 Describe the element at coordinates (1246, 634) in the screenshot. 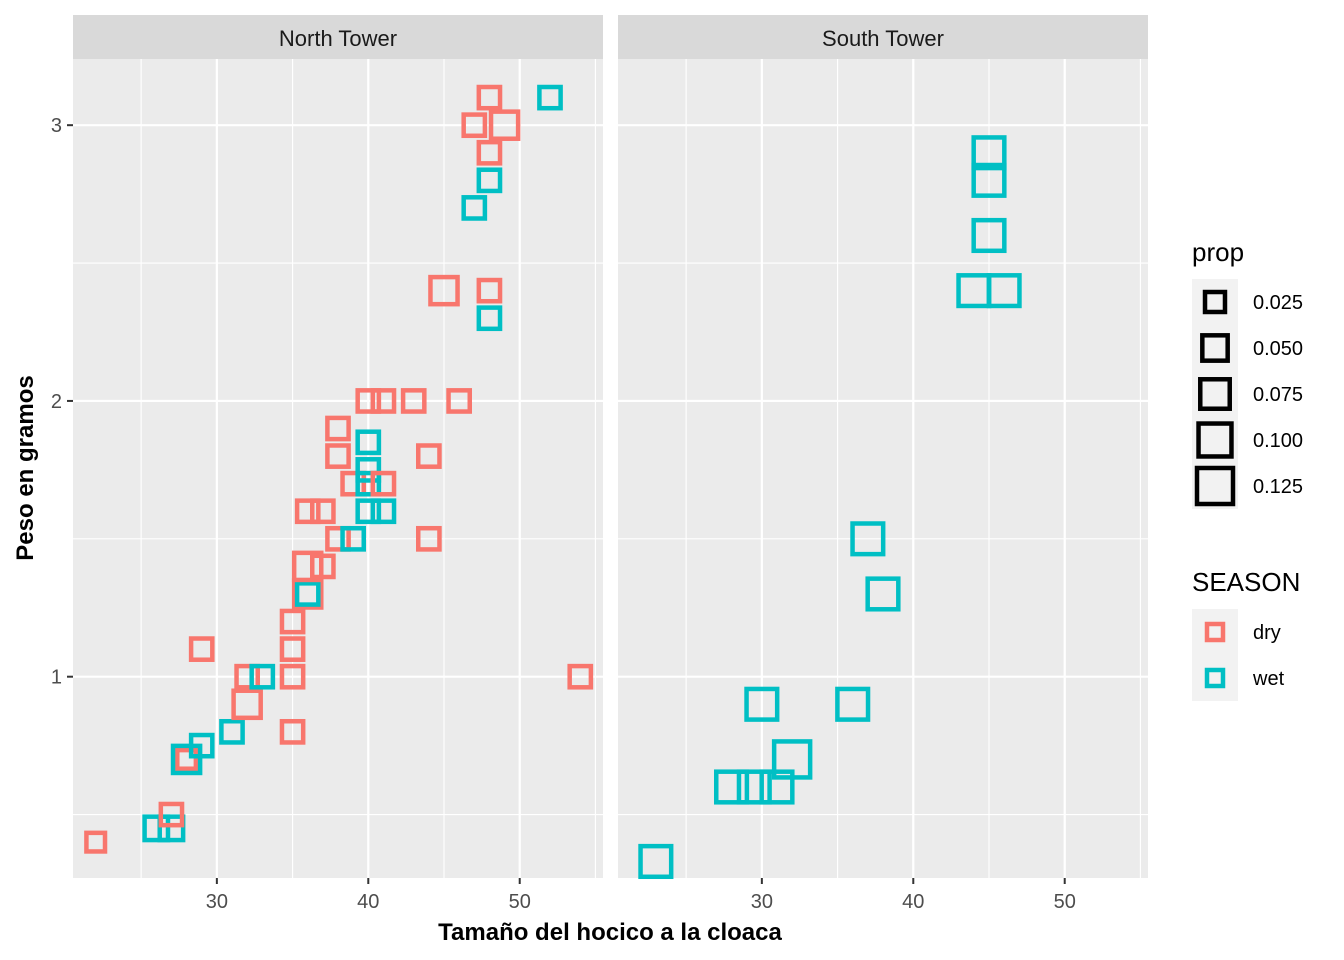

I see `color-legend: SEASON dry wet` at that location.